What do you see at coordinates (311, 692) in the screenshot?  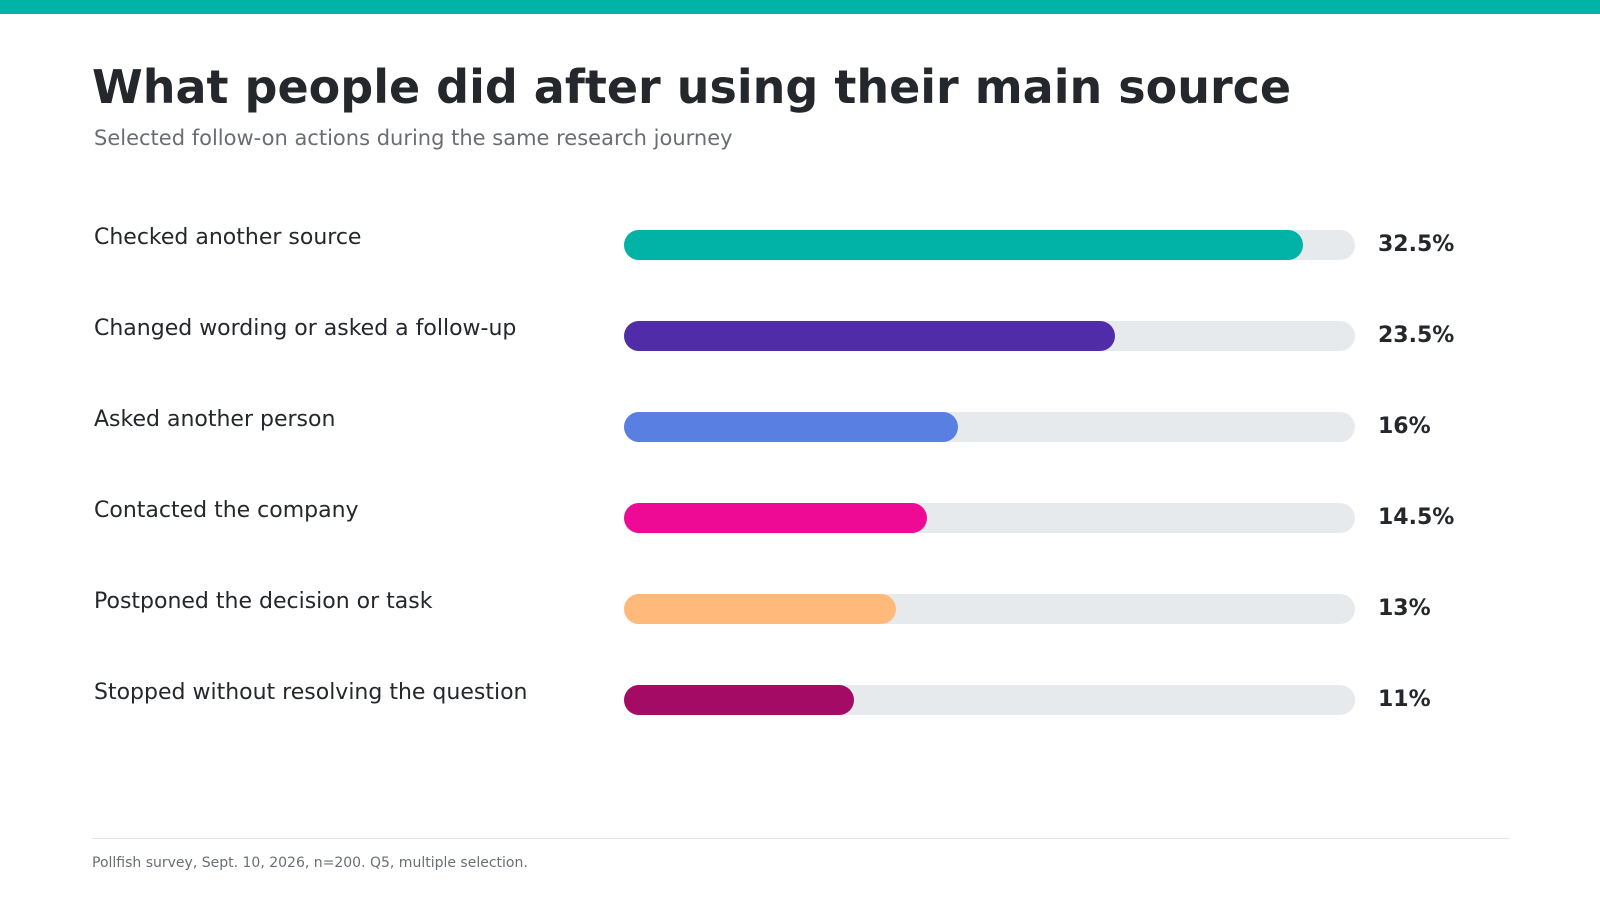 I see `category-label: Stopped without resolving the question` at bounding box center [311, 692].